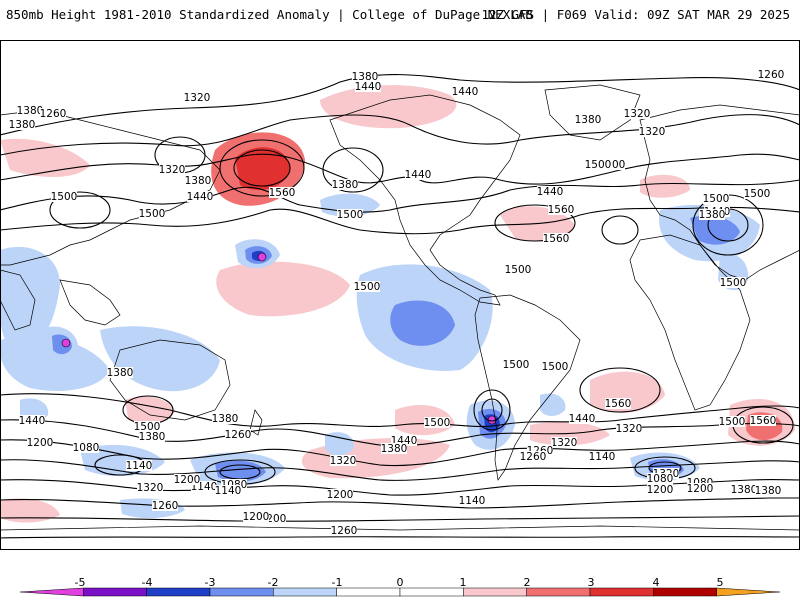  I want to click on colorbar-min-arrow, so click(51, 592).